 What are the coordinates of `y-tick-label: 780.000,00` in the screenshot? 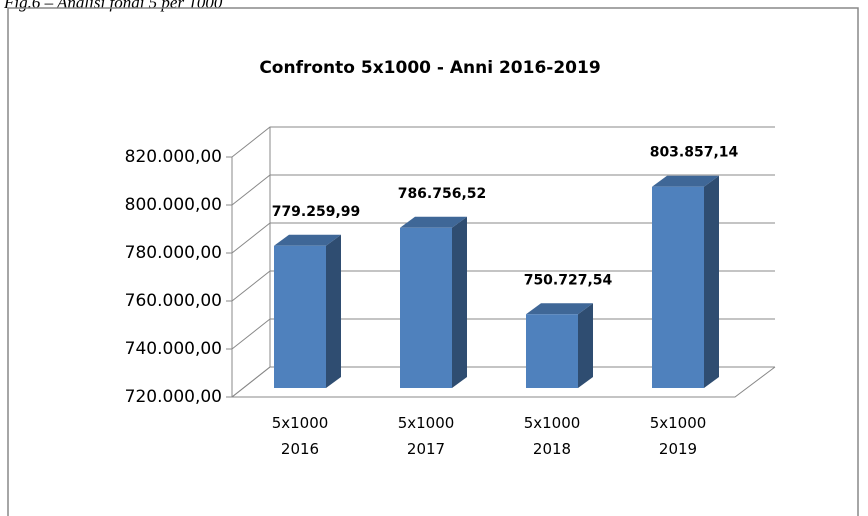 It's located at (173, 253).